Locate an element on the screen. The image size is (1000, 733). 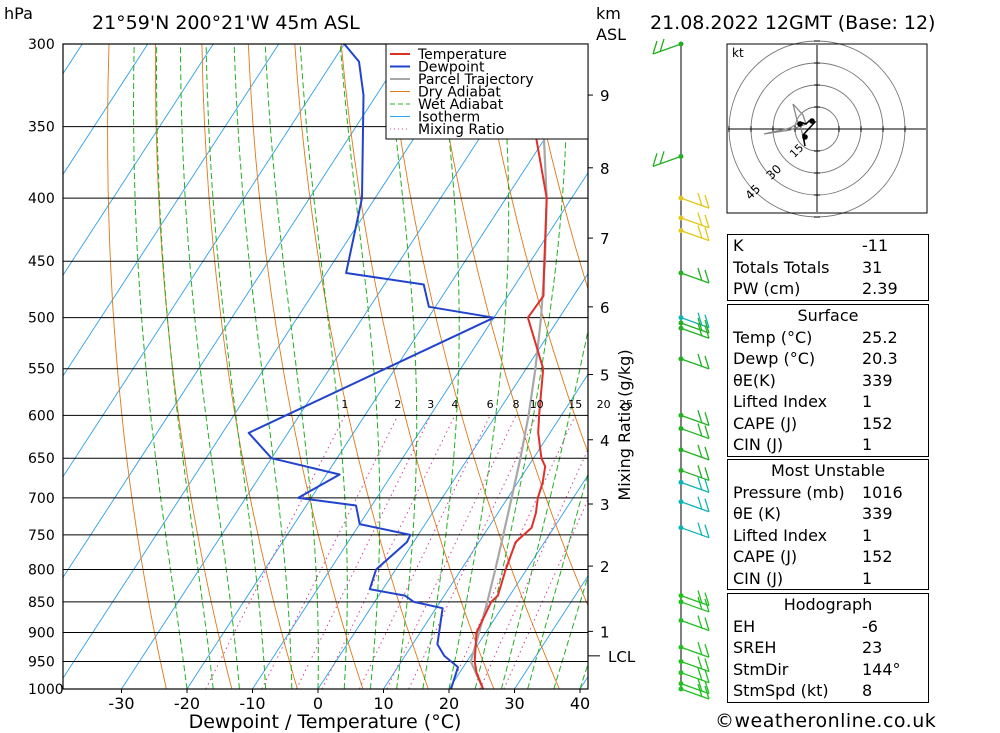
hodograph-ring-label: 30 is located at coordinates (774, 172).